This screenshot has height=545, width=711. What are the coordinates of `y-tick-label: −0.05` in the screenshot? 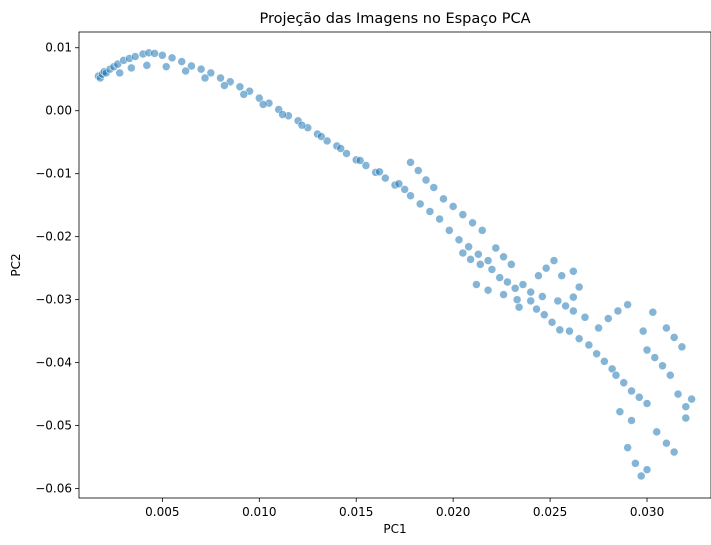 It's located at (53, 426).